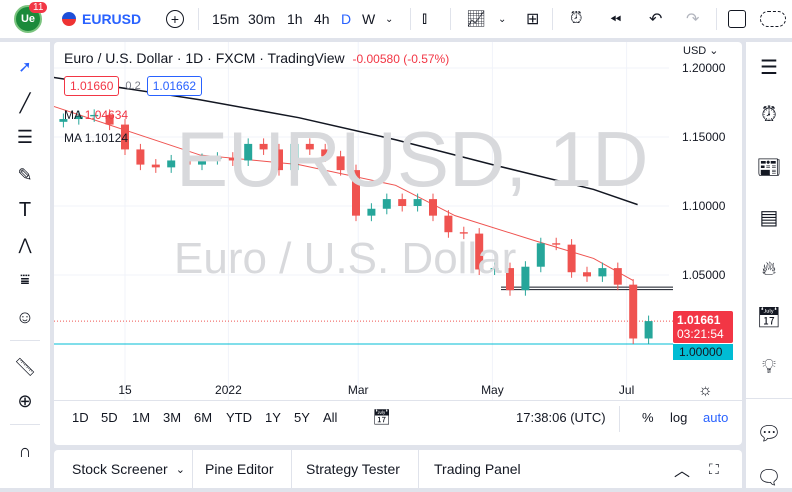 Image resolution: width=792 pixels, height=492 pixels. Describe the element at coordinates (353, 469) in the screenshot. I see `tab-strategy-tester: Strategy Tester` at that location.